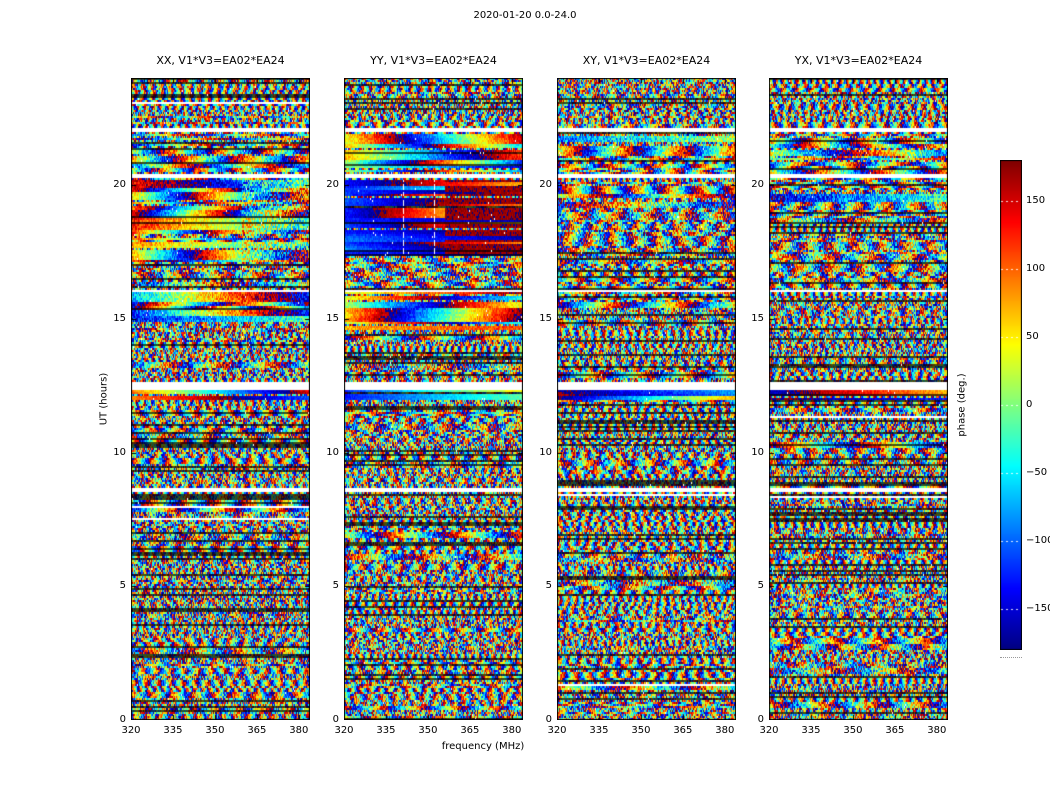 This screenshot has width=1050, height=800. I want to click on colorbar-extend-marker, so click(1011, 655).